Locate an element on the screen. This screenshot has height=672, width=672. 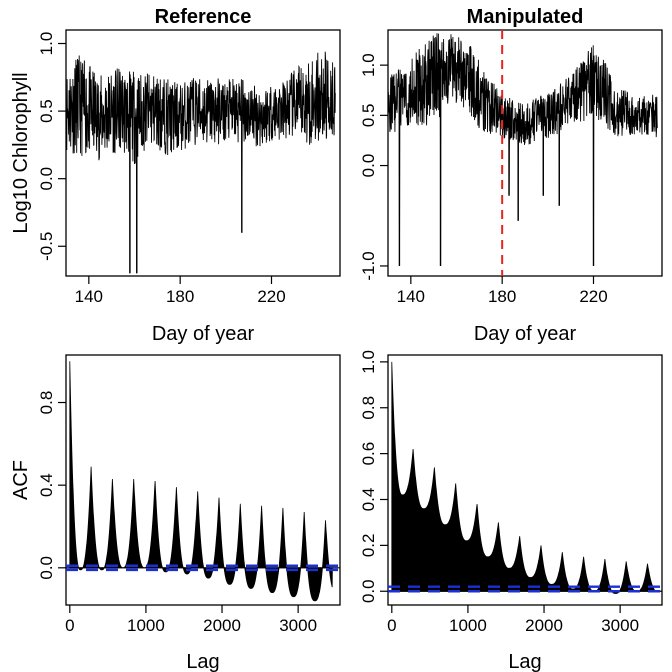
y-tick-label: 0.6 is located at coordinates (368, 454).